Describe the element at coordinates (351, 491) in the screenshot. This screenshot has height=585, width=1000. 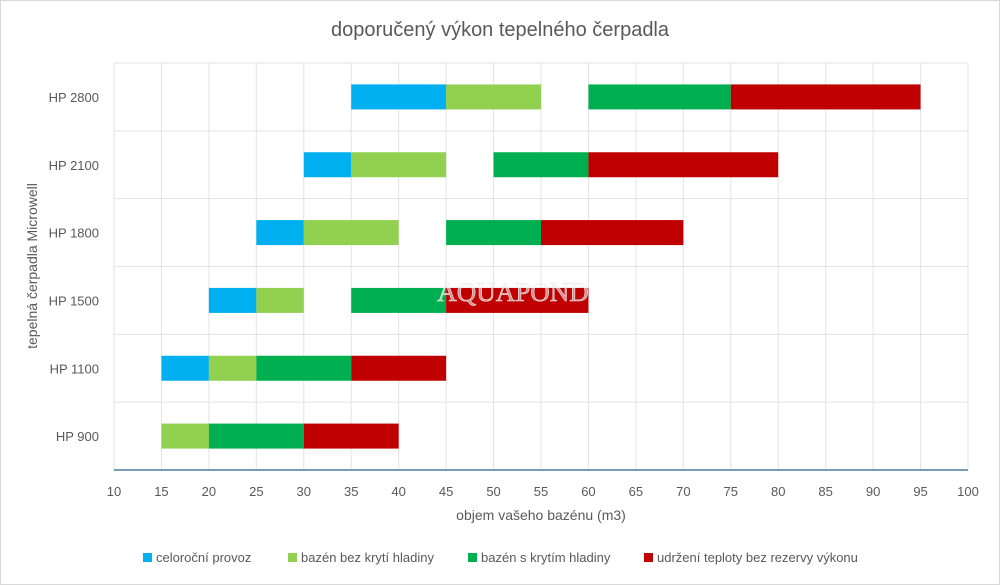
I see `x-tick-label: 35` at that location.